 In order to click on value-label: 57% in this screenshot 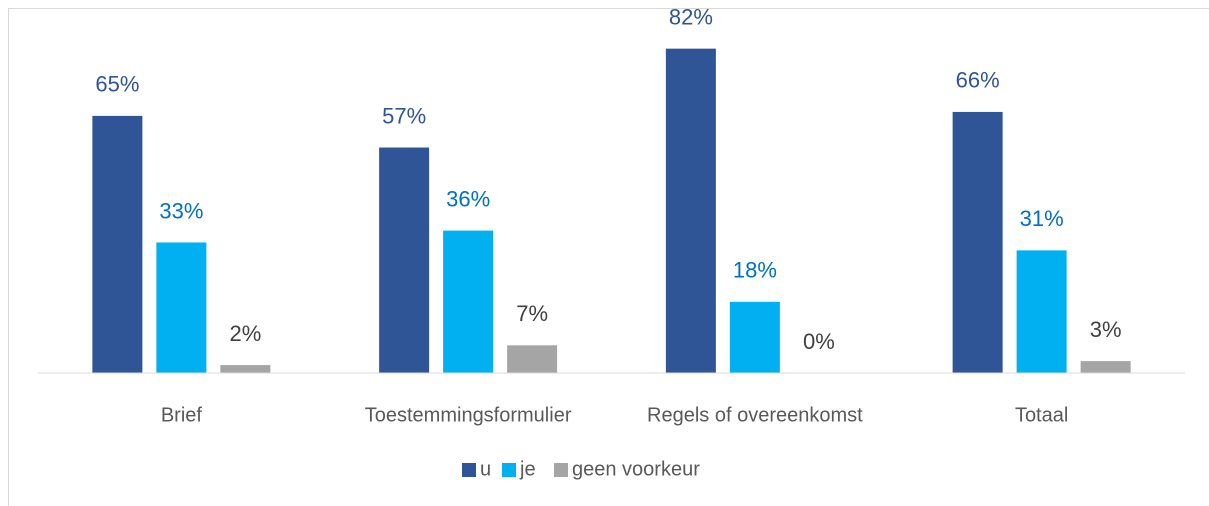, I will do `click(404, 115)`.